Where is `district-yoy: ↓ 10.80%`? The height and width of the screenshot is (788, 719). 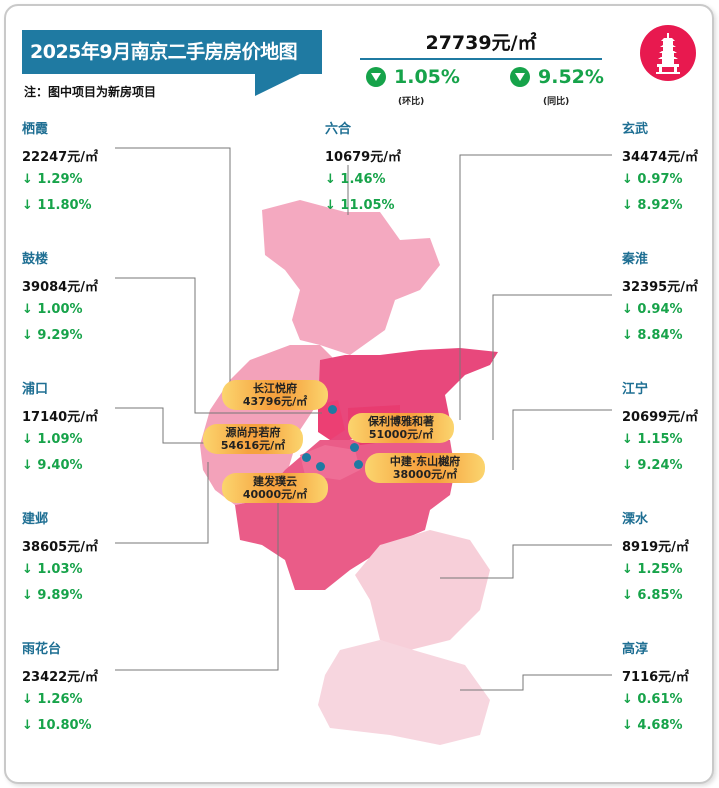
district-yoy: ↓ 10.80% is located at coordinates (57, 725).